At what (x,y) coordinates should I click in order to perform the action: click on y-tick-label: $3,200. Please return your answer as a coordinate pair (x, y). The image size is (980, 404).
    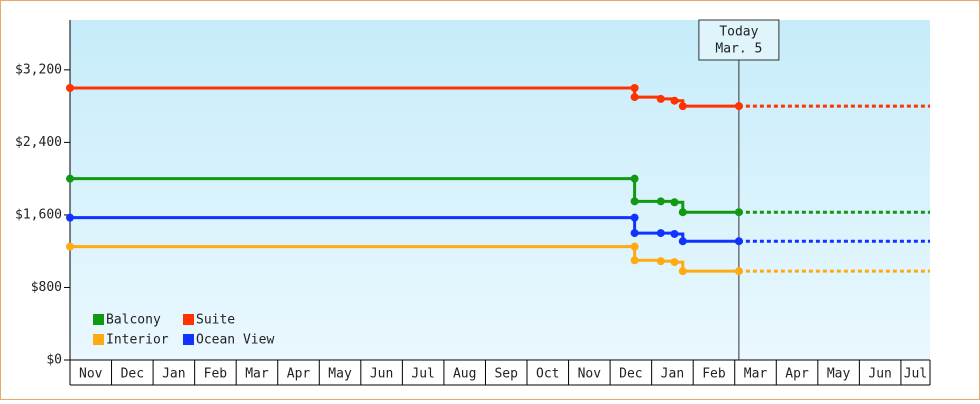
    Looking at the image, I should click on (38, 69).